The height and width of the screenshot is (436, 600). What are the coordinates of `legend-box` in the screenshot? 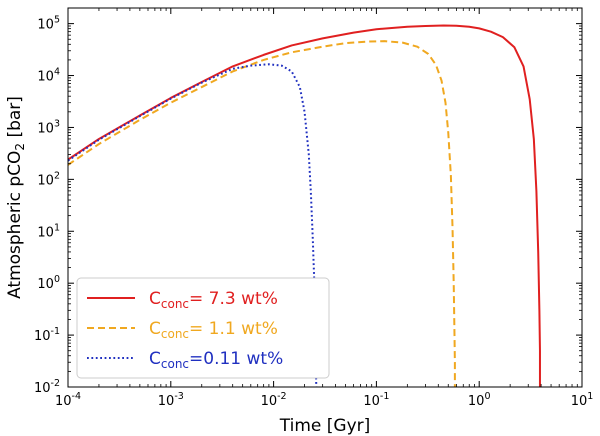 It's located at (203, 328).